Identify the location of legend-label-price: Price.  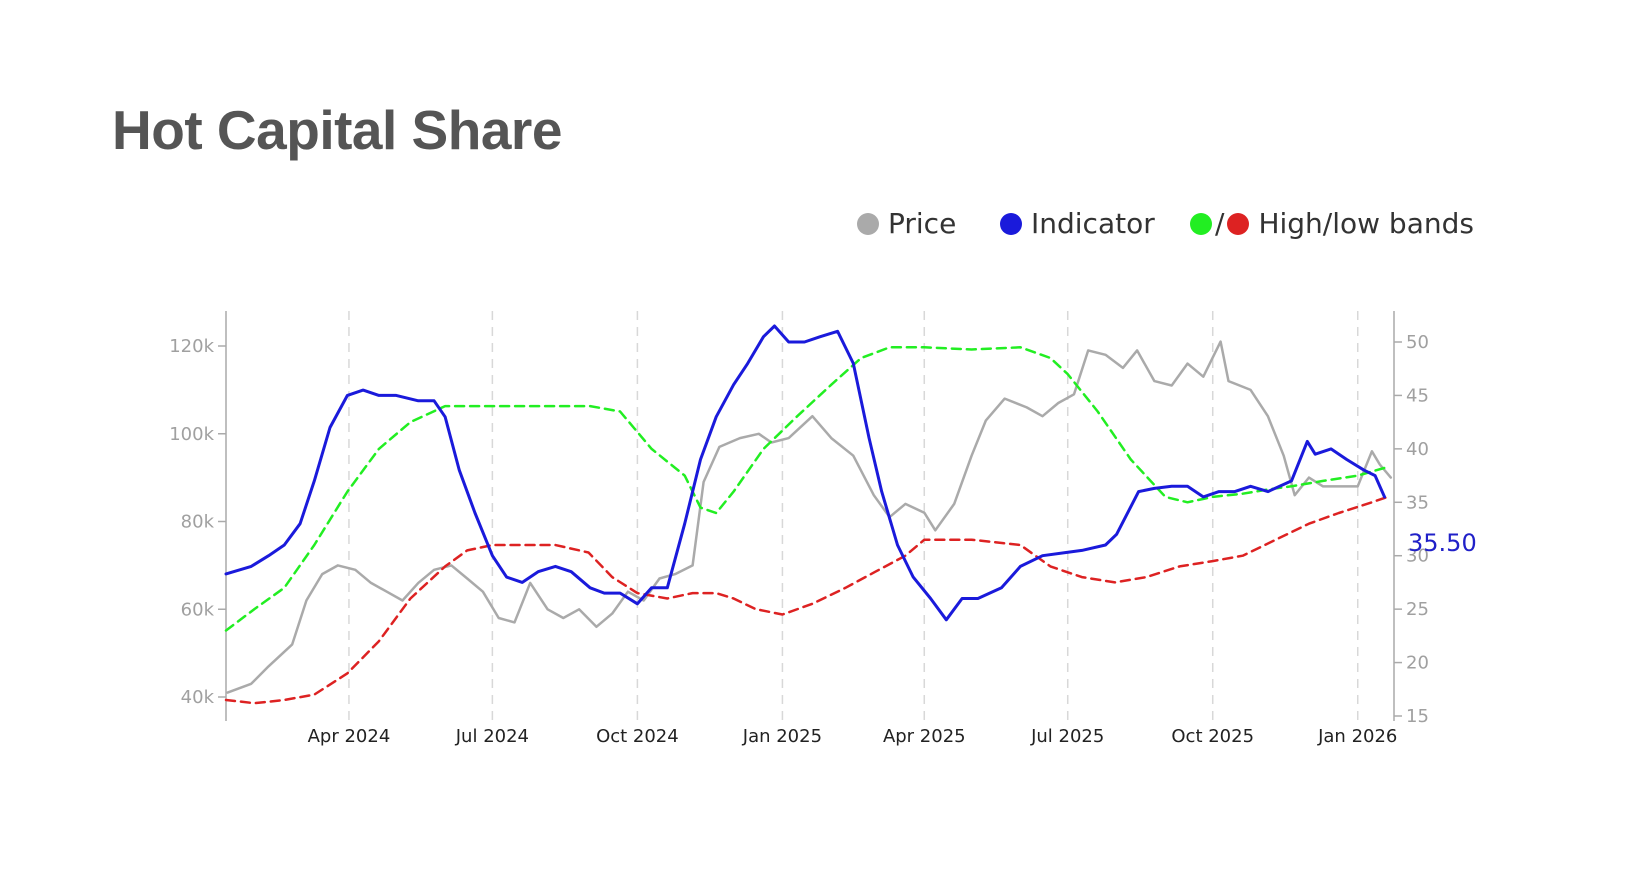
(922, 223).